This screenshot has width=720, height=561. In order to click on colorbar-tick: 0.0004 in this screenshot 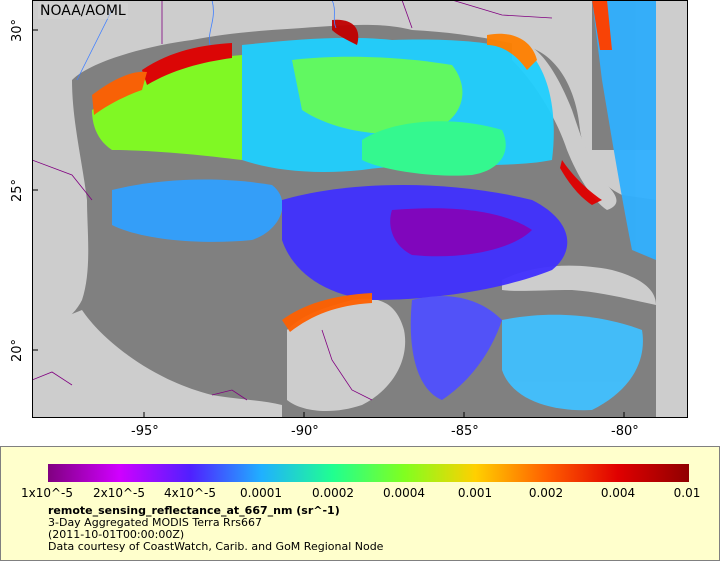, I will do `click(404, 493)`.